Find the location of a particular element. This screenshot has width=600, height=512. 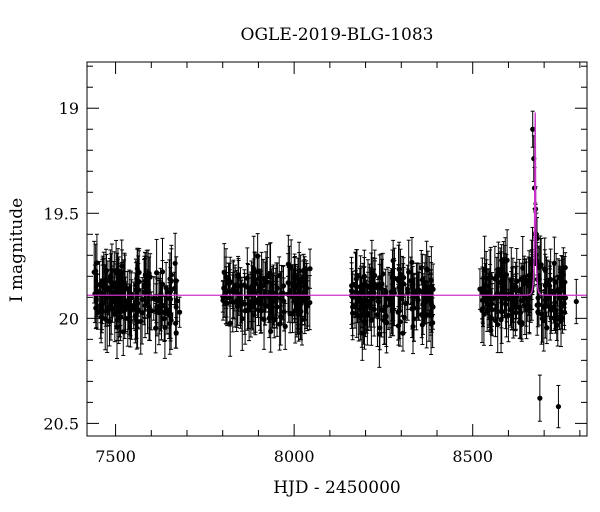

y-axis-label: I magnitude is located at coordinates (17, 250).